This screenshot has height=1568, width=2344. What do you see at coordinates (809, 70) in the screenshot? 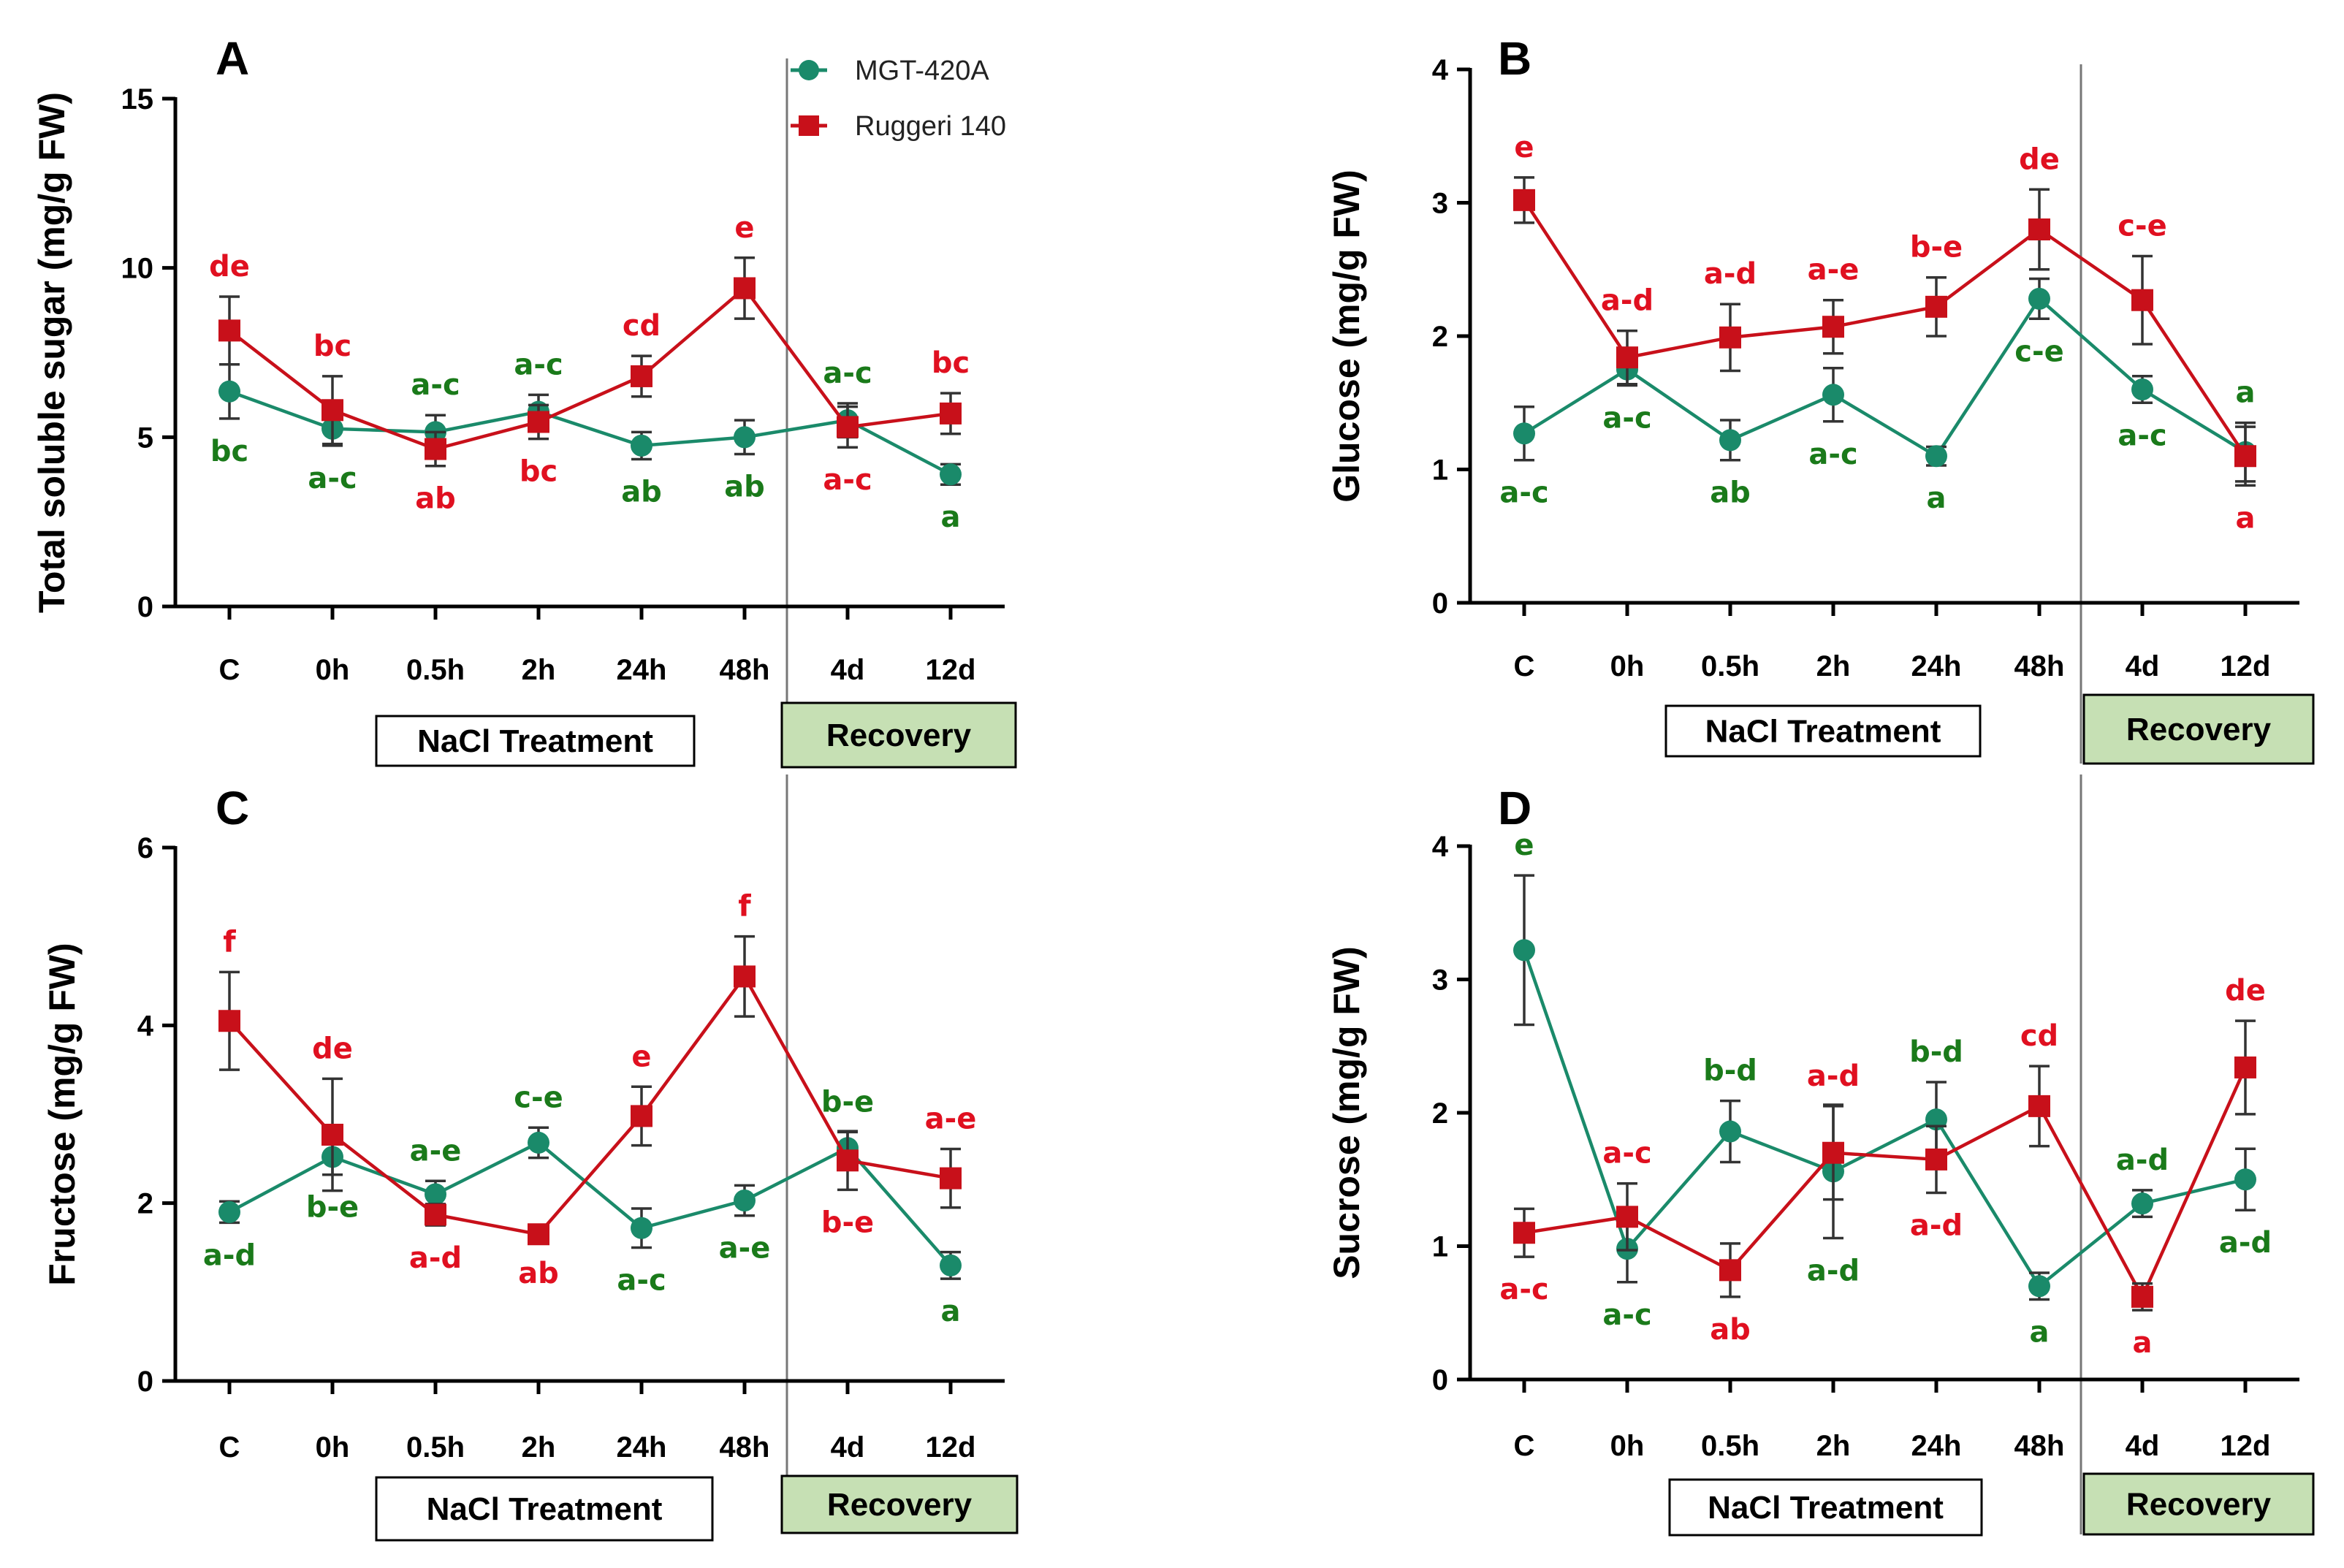
I see `legend-mgt-marker` at bounding box center [809, 70].